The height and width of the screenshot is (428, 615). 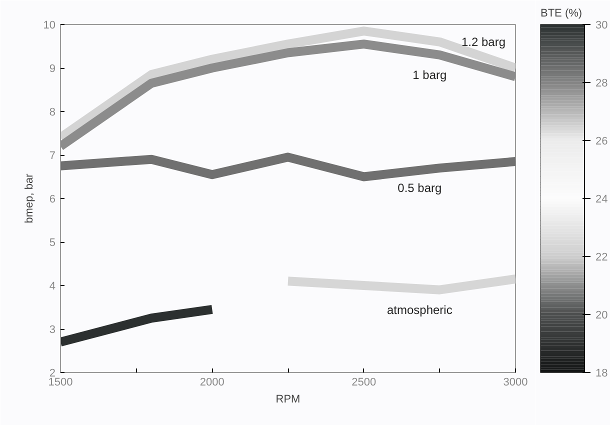 What do you see at coordinates (602, 84) in the screenshot?
I see `color-bar-label: 28` at bounding box center [602, 84].